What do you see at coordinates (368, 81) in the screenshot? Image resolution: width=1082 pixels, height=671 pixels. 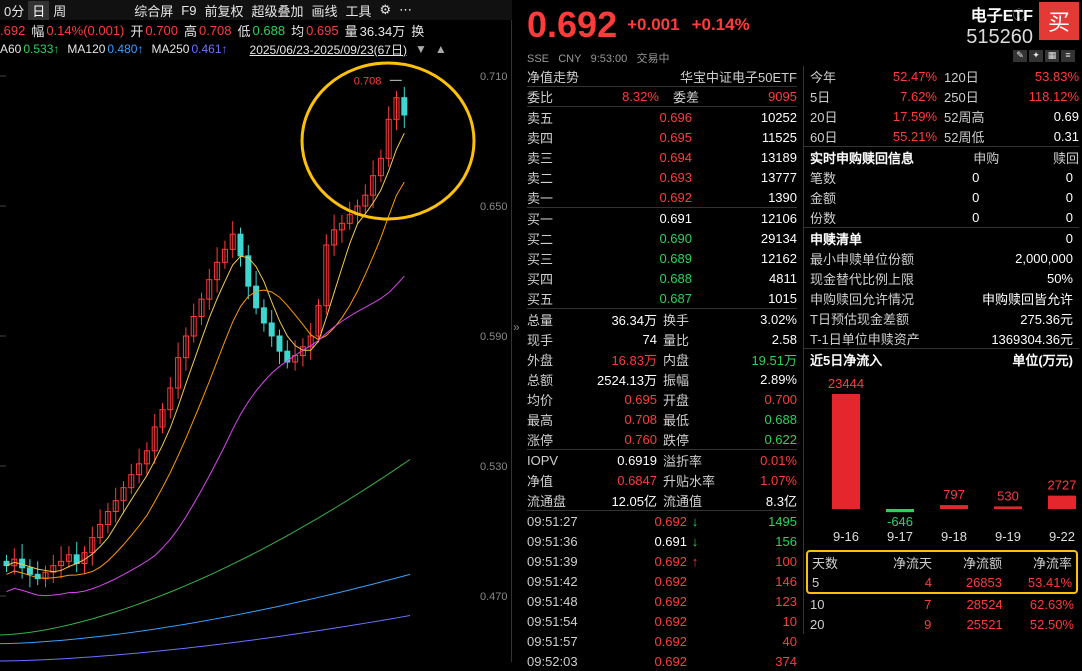 I see `high-price-label: 0.708` at bounding box center [368, 81].